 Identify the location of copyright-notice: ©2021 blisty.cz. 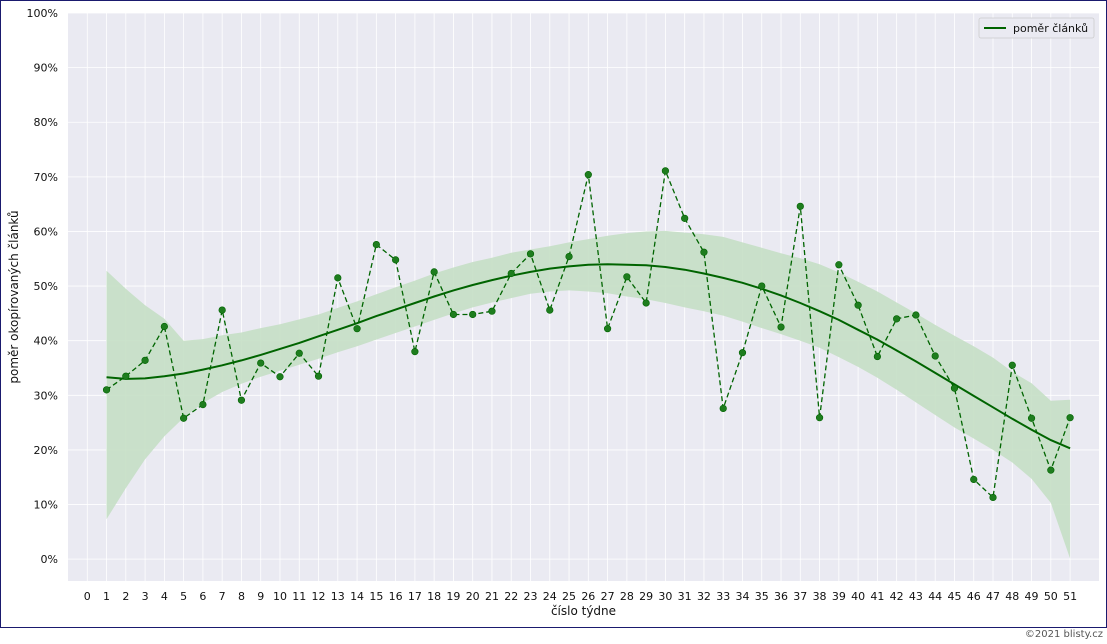
(1063, 634).